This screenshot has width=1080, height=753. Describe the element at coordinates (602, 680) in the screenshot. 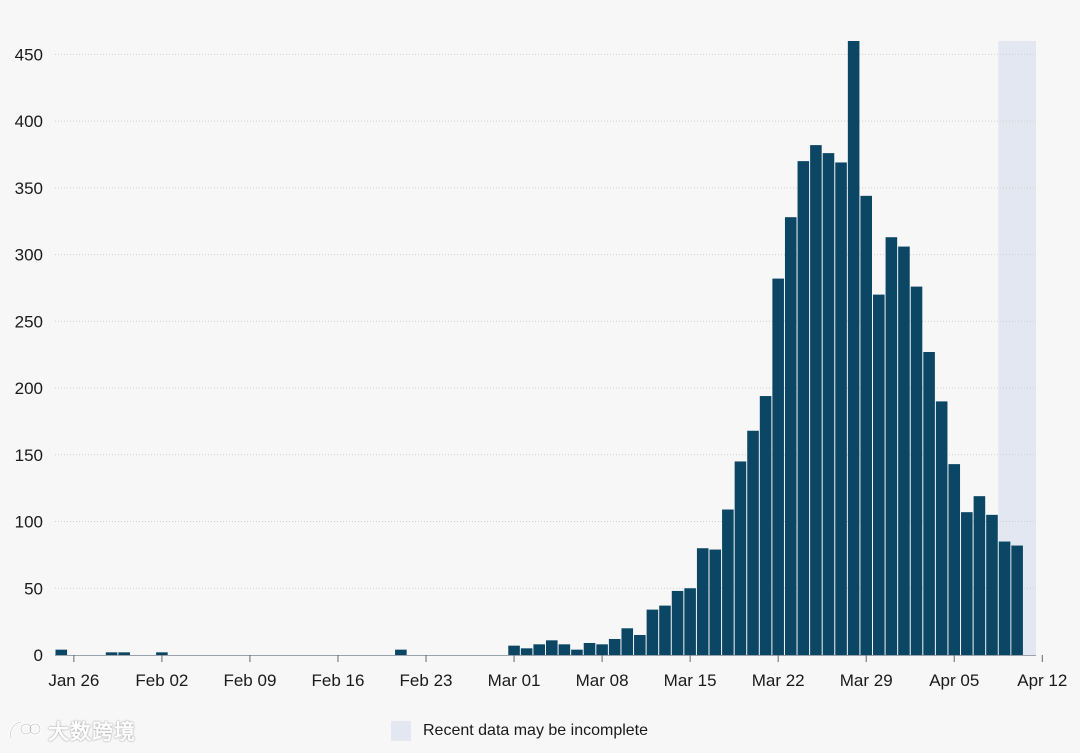

I see `x-tick-label: Mar 08` at that location.